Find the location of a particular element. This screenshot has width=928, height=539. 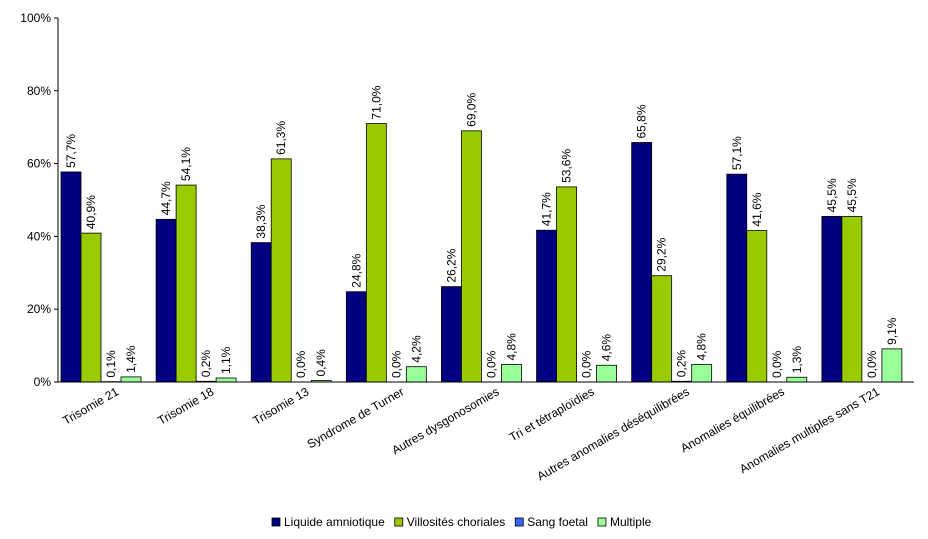

x-category-label: Tri et tétraploïdies is located at coordinates (552, 414).